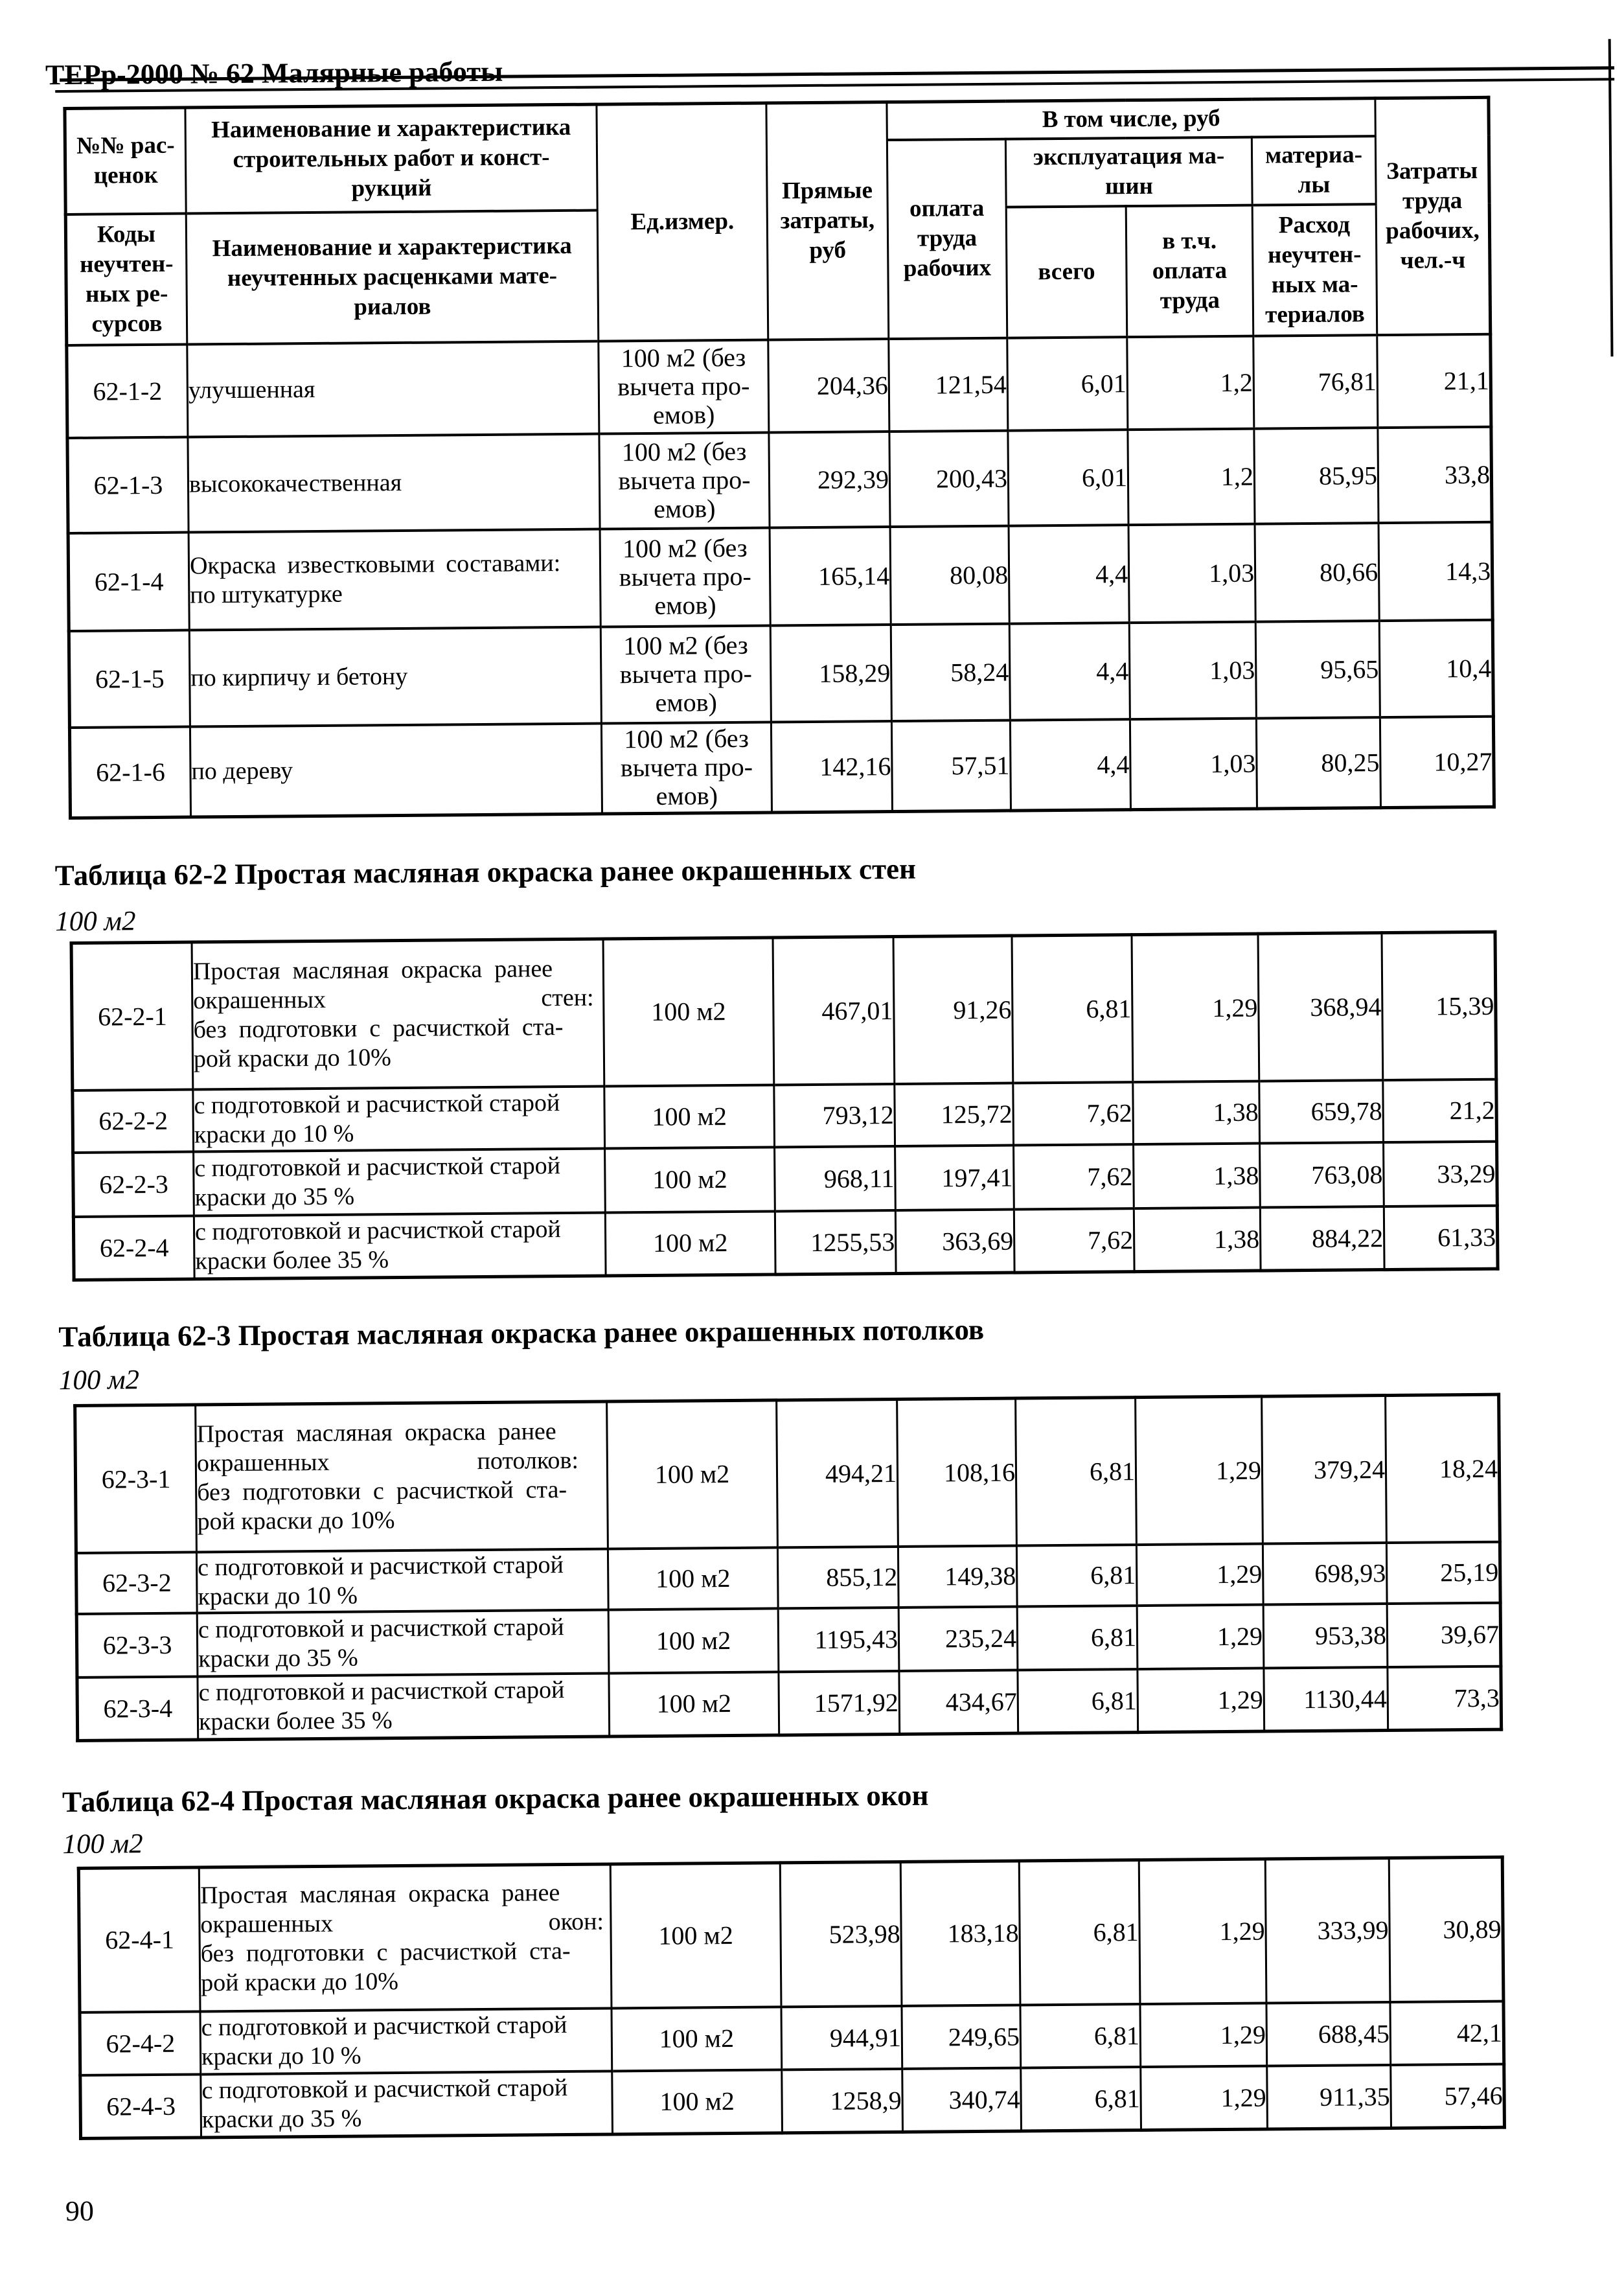 Image resolution: width=1624 pixels, height=2284 pixels. Describe the element at coordinates (1067, 383) in the screenshot. I see `value-cell-machines-total: 6,01` at that location.